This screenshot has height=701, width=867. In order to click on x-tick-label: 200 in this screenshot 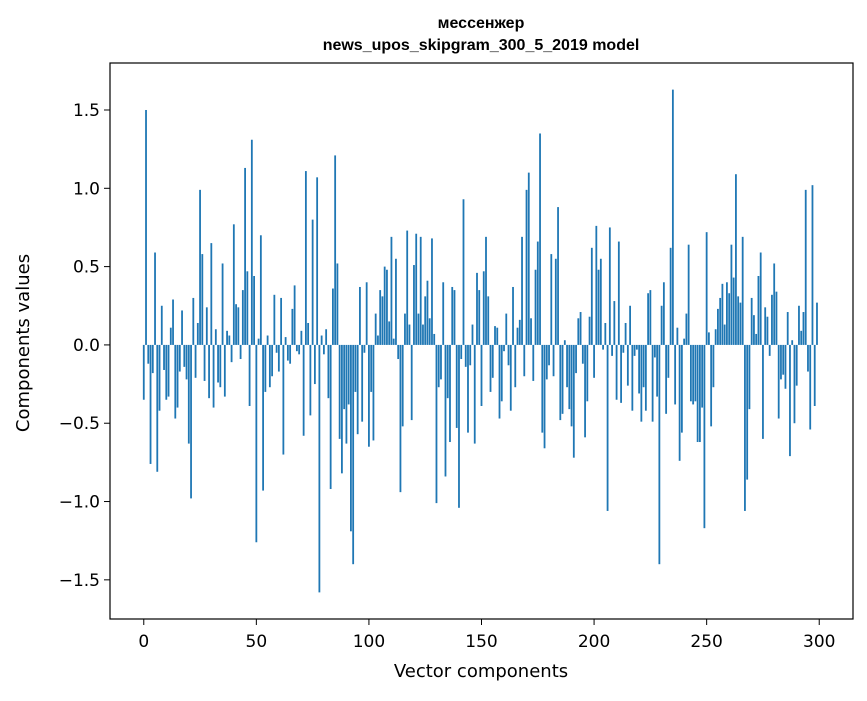, I will do `click(594, 642)`.